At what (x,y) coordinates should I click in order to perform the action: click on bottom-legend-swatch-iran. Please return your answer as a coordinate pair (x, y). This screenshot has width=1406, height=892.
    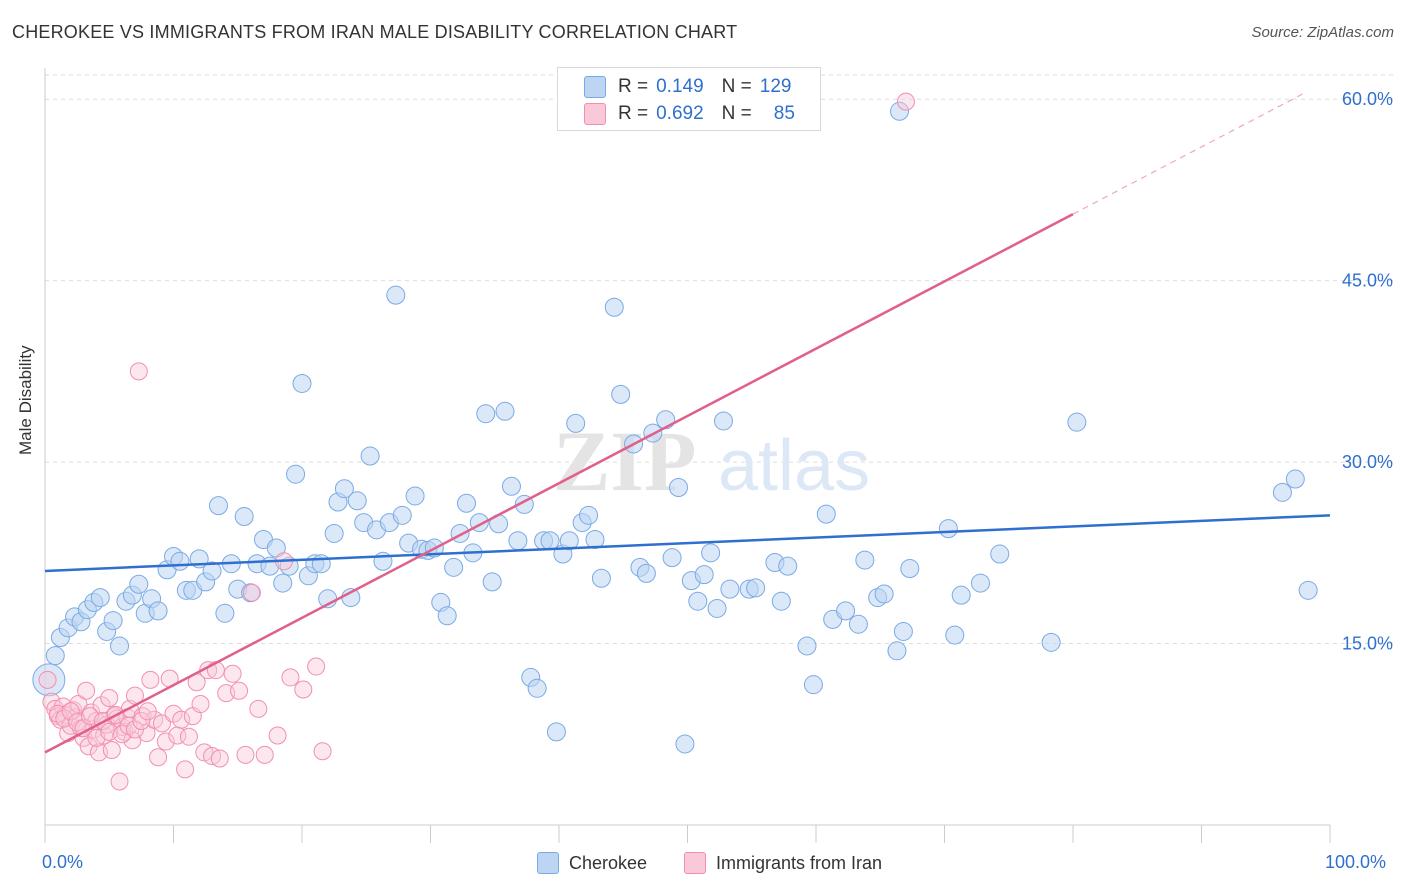
    Looking at the image, I should click on (695, 863).